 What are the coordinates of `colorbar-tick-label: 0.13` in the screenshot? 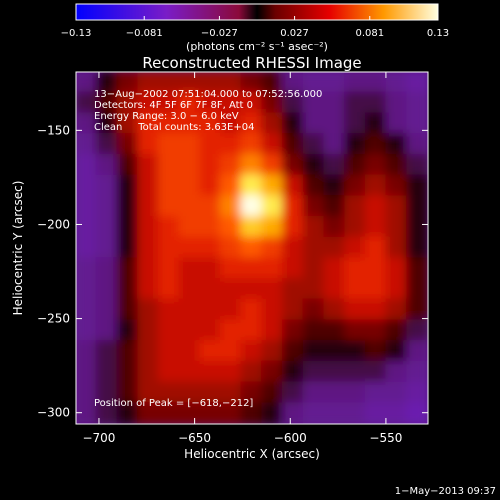 It's located at (438, 33).